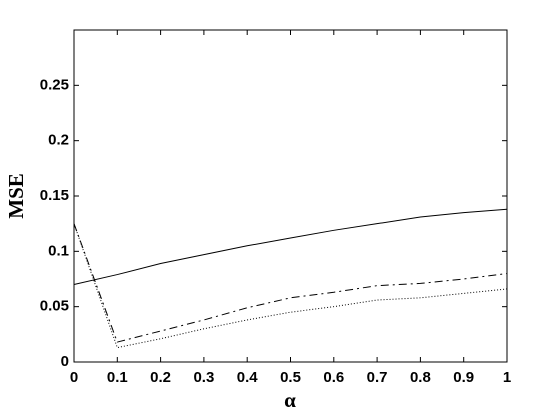  What do you see at coordinates (290, 377) in the screenshot?
I see `x-tick-label: 0.5` at bounding box center [290, 377].